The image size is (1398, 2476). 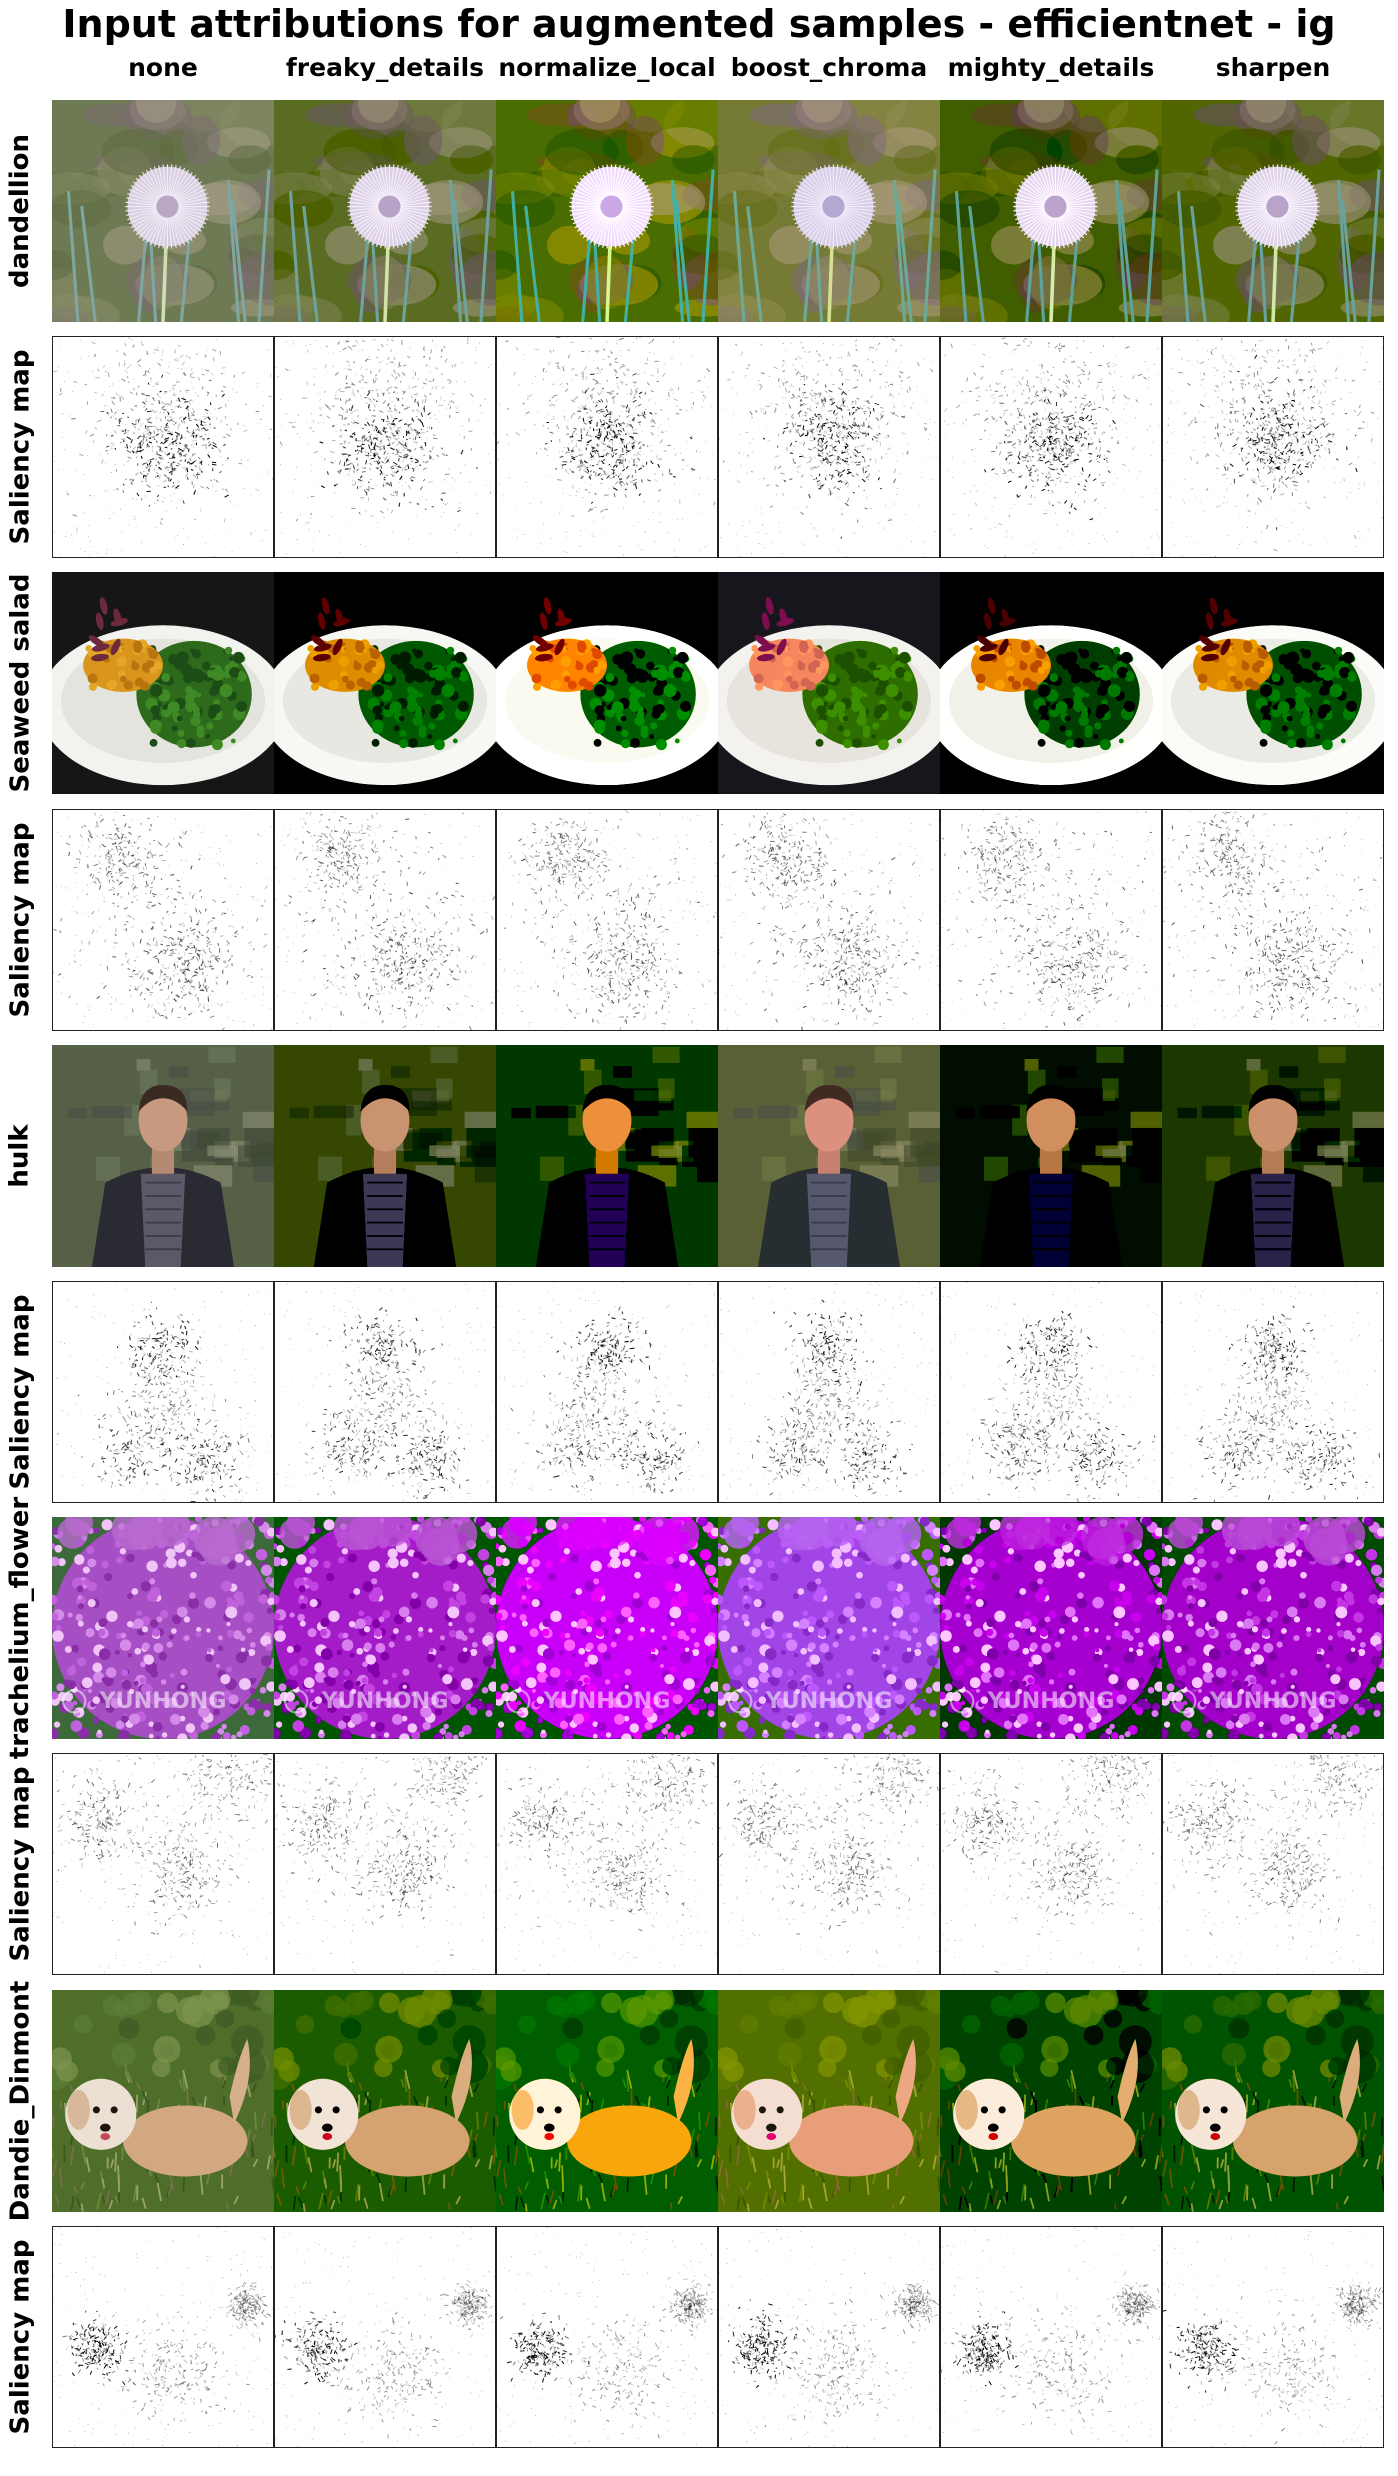 I want to click on saliency-map-dog-sharpen, so click(x=1273, y=2337).